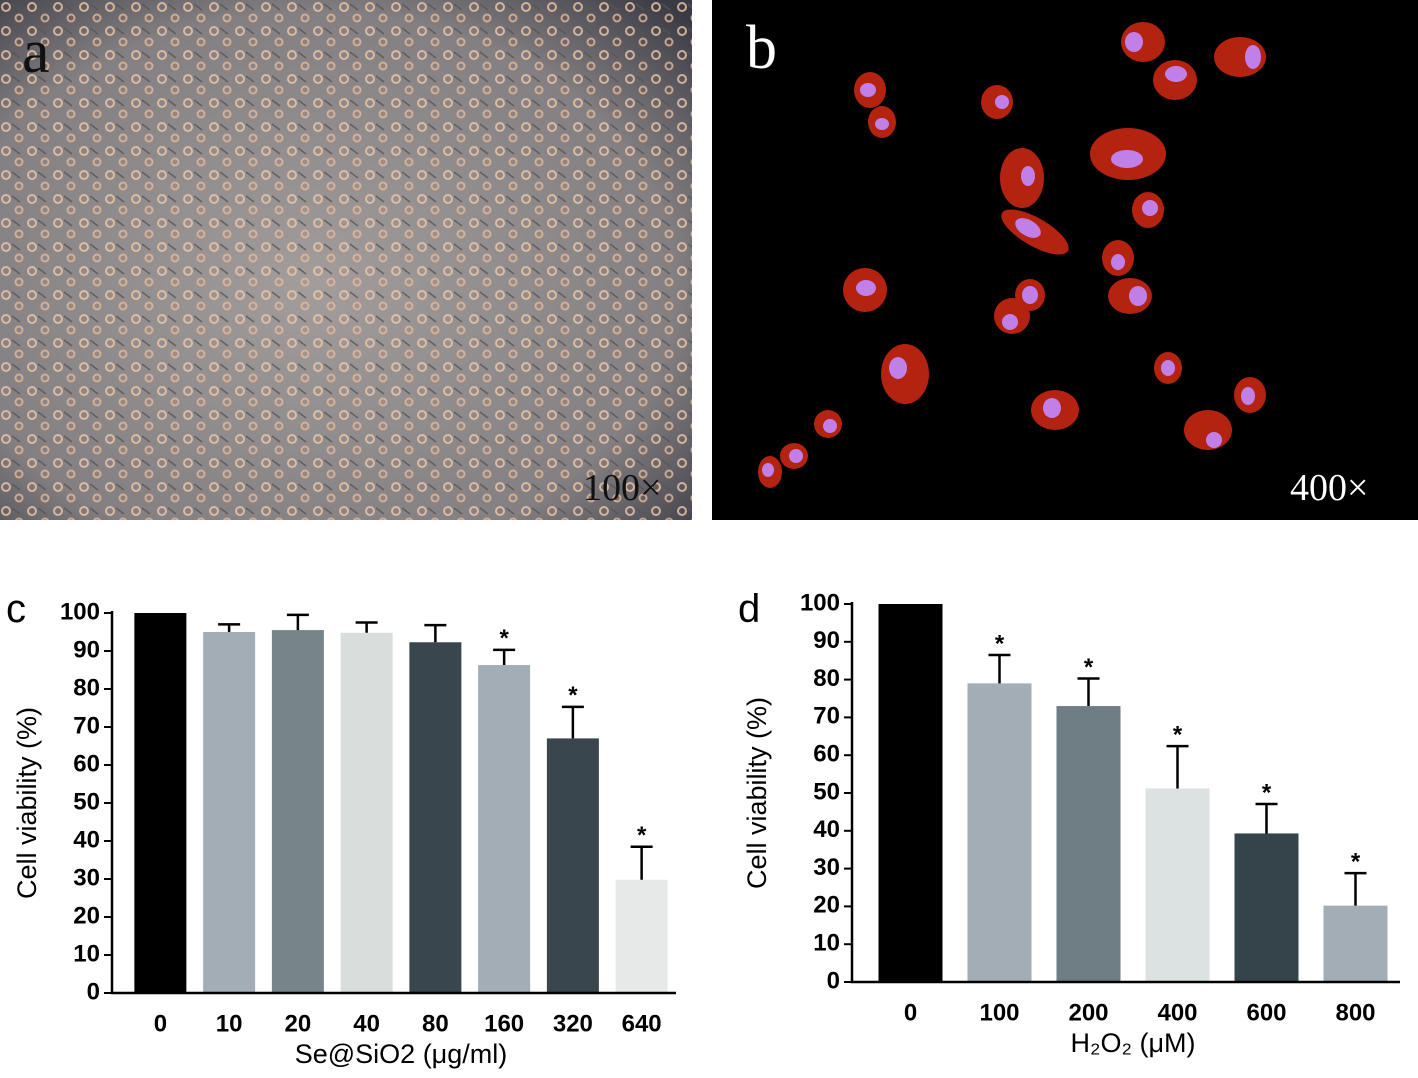 The image size is (1418, 1078). Describe the element at coordinates (401, 1054) in the screenshot. I see `x-axis-label: Se@SiO2 (μg/ml)` at that location.